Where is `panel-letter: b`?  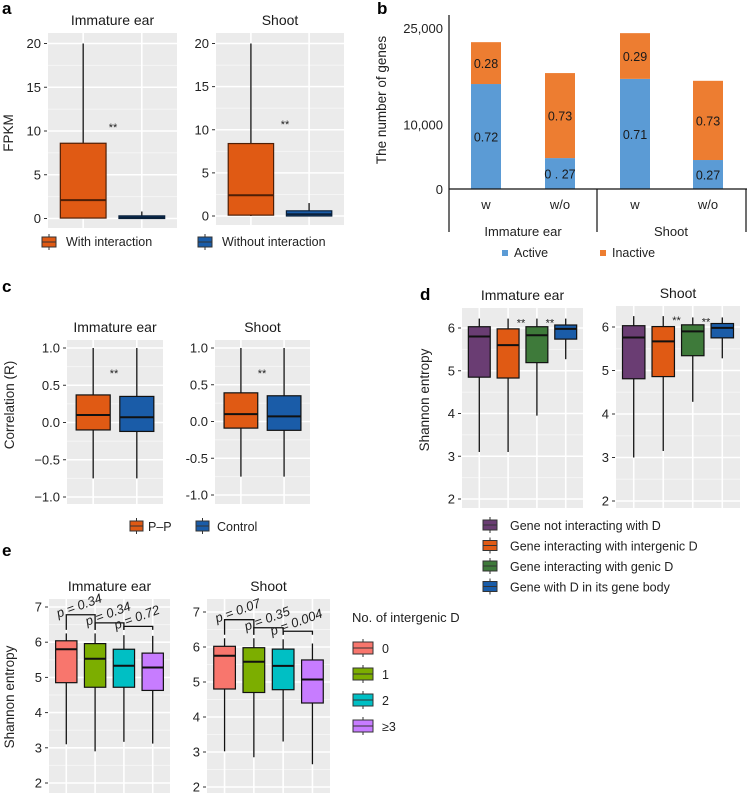
panel-letter: b is located at coordinates (382, 9).